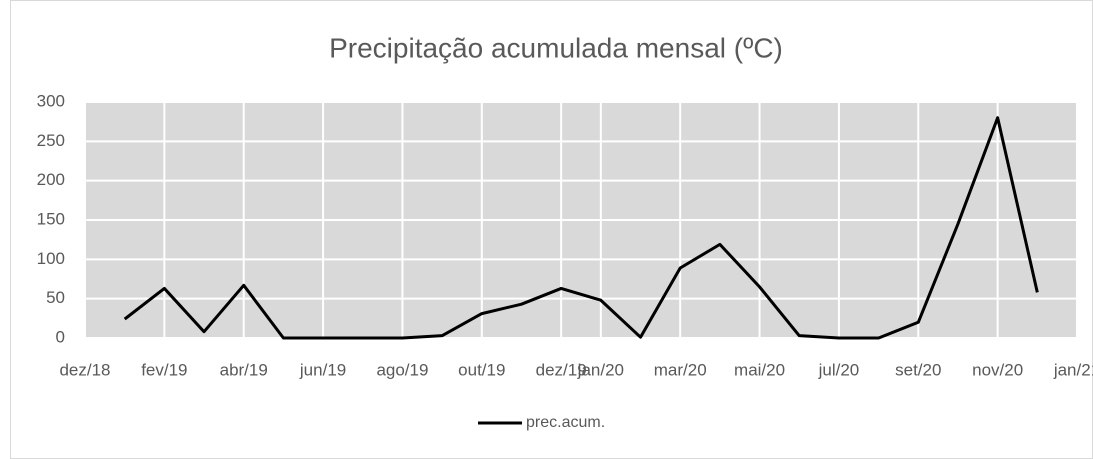 This screenshot has height=459, width=1093. What do you see at coordinates (1073, 369) in the screenshot?
I see `x-tick-label: jan/21` at bounding box center [1073, 369].